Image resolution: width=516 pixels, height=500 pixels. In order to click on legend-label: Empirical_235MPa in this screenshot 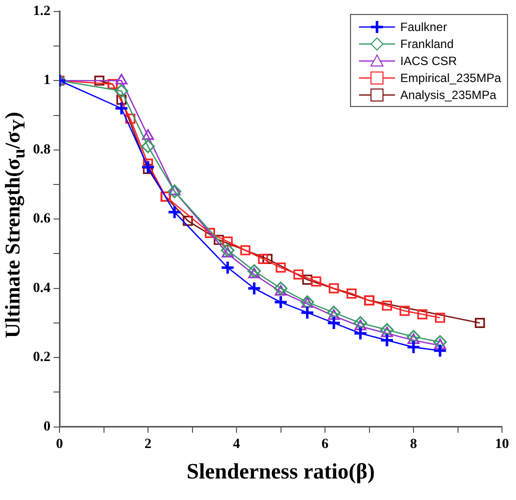, I will do `click(450, 77)`.